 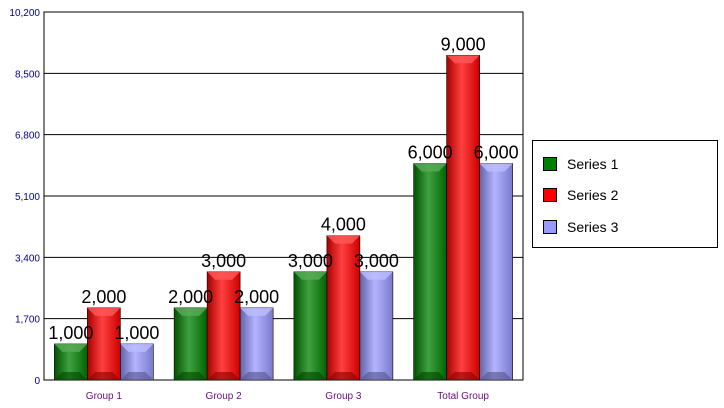 I want to click on legend-item-series-2: Series 2, so click(x=580, y=195).